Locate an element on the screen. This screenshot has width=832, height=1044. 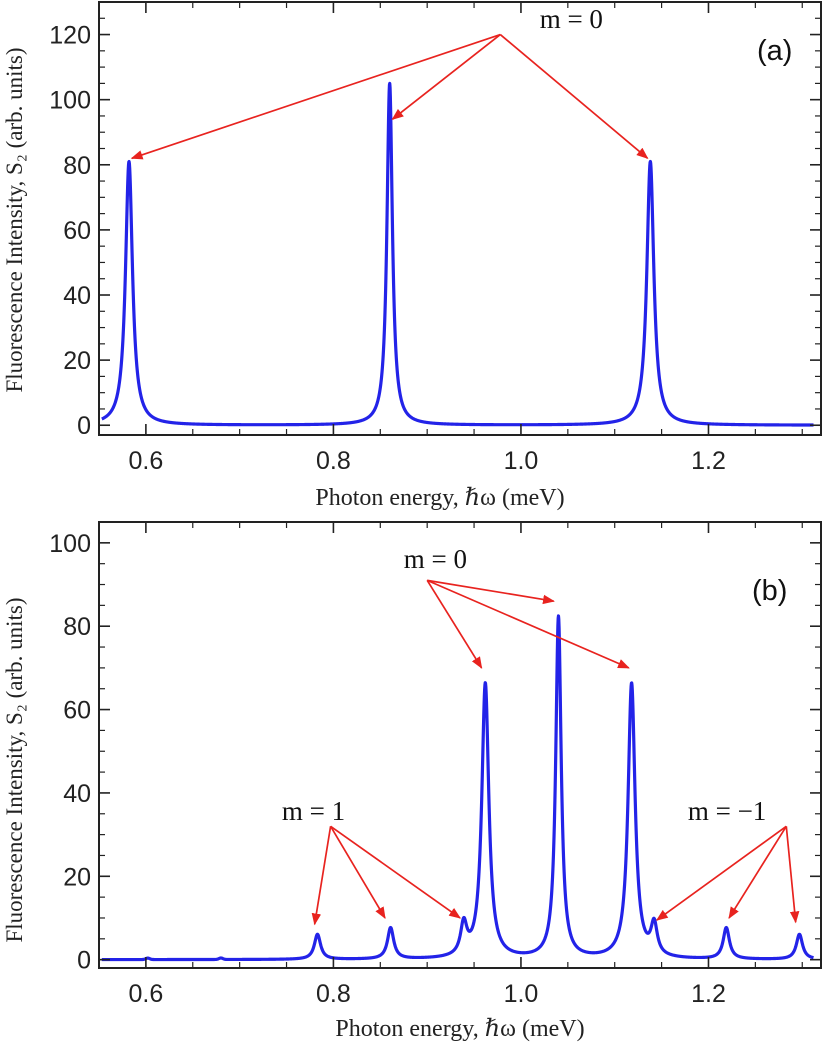
annotation-label: m = −1 is located at coordinates (727, 811).